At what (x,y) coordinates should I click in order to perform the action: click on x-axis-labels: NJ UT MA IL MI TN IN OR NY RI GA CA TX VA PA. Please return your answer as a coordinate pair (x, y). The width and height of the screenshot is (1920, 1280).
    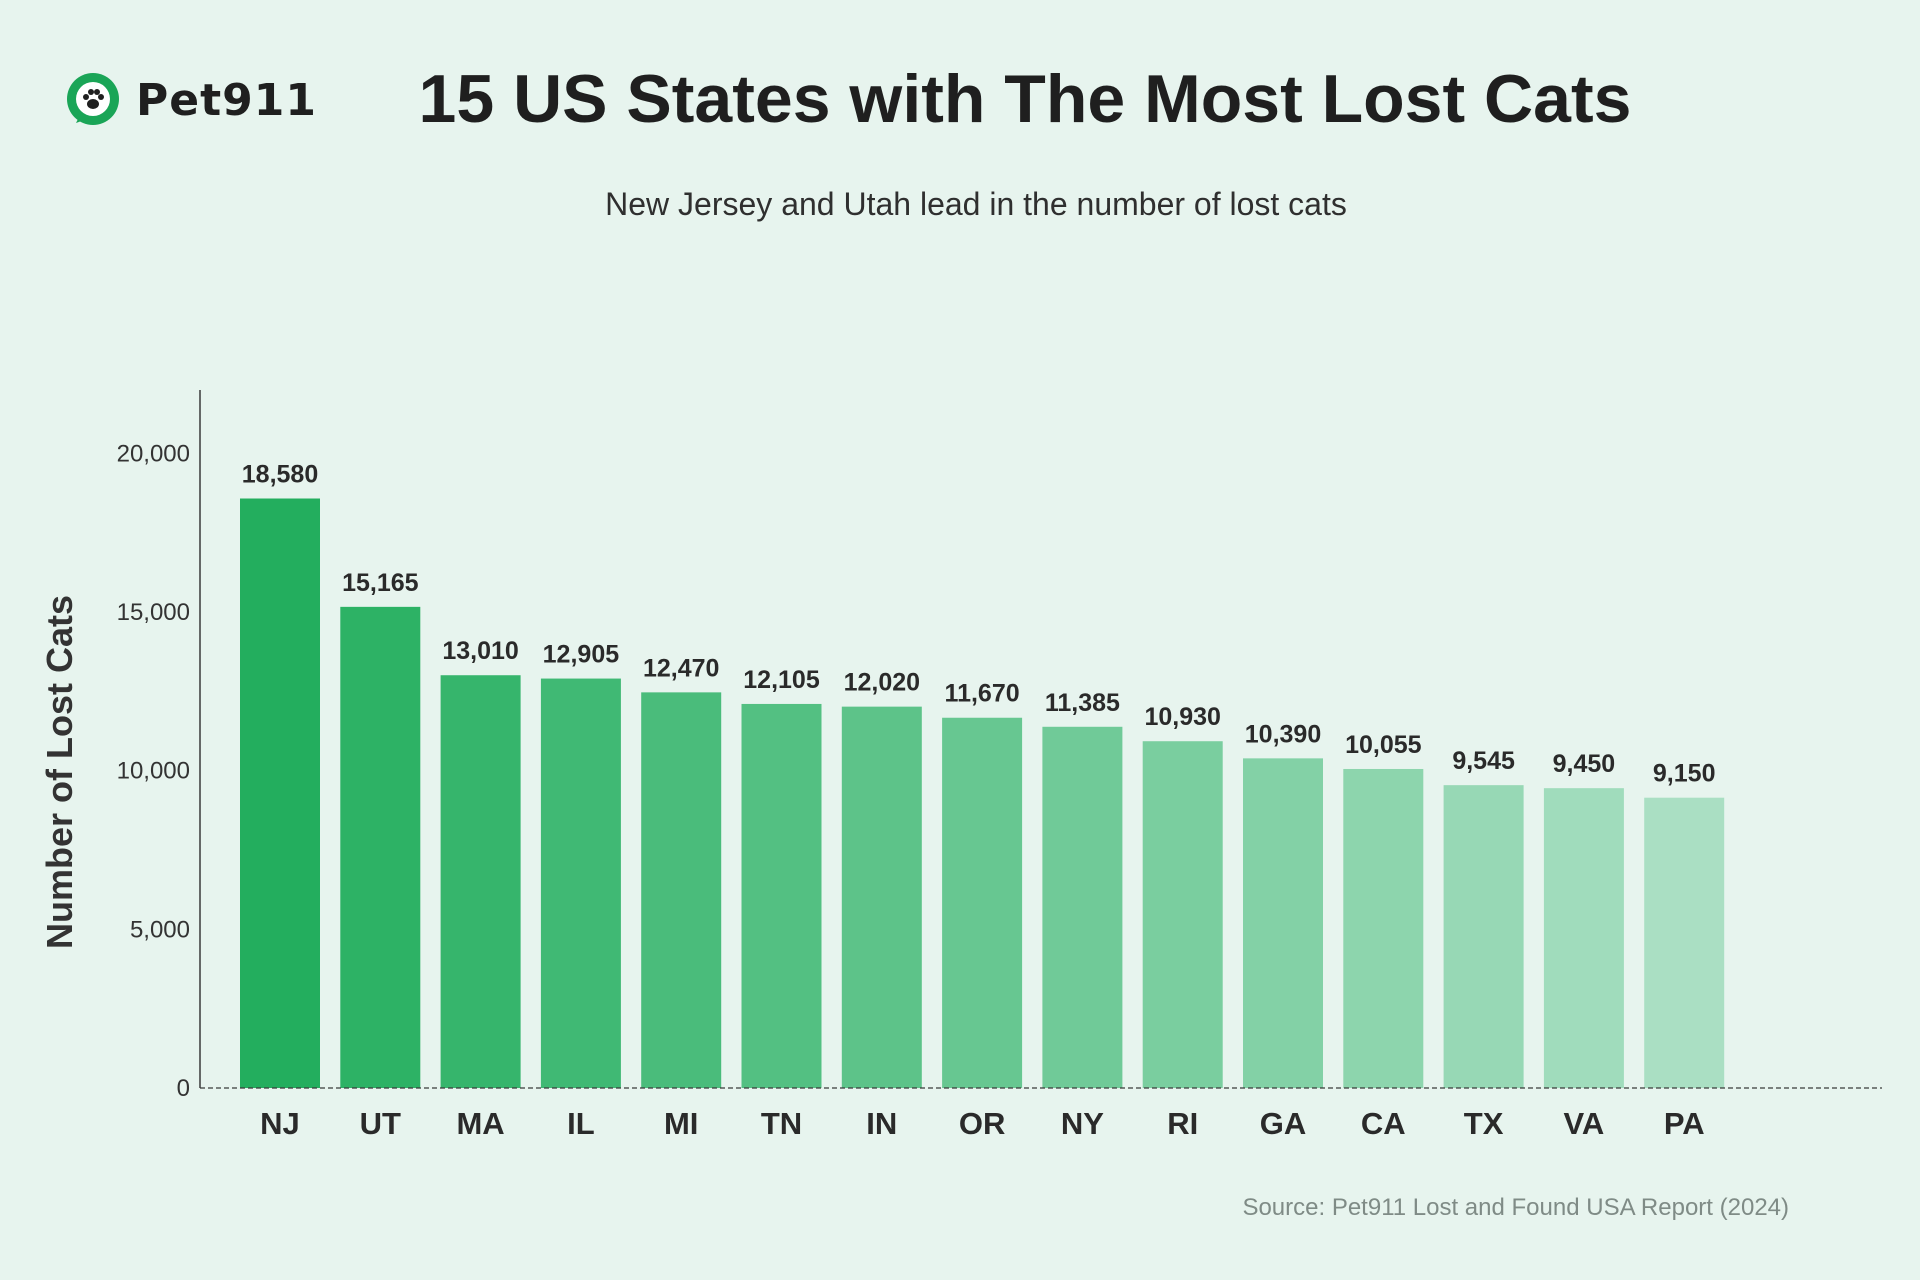
    Looking at the image, I should click on (982, 1123).